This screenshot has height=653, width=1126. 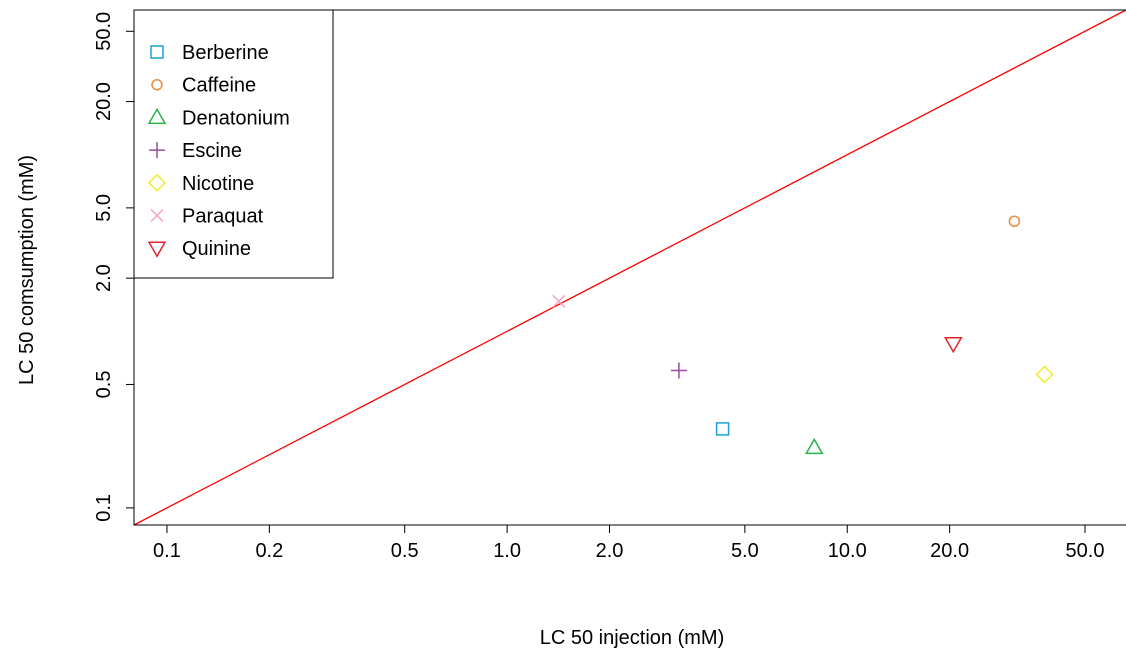 I want to click on y-axis: 0.1 0.5 2.0 5.0 20.0 50.0, so click(x=113, y=267).